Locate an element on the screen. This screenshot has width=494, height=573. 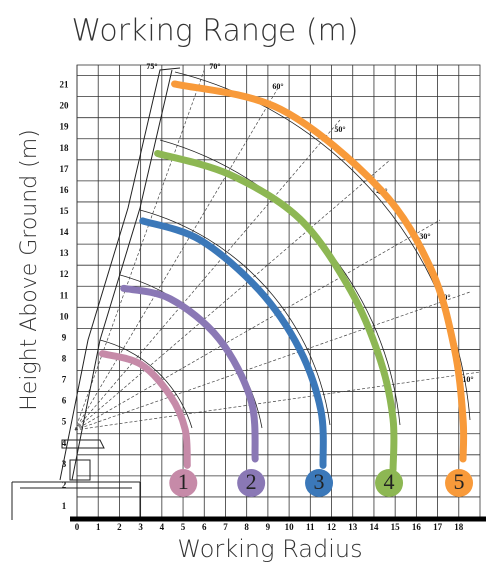
y-tick-label: 16 is located at coordinates (65, 190).